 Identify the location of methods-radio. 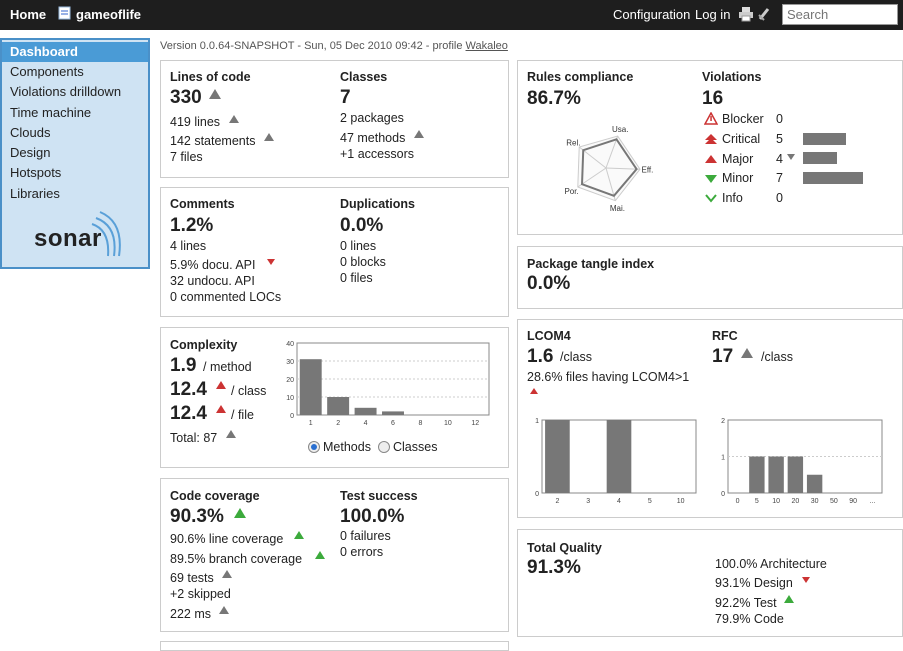
(314, 447).